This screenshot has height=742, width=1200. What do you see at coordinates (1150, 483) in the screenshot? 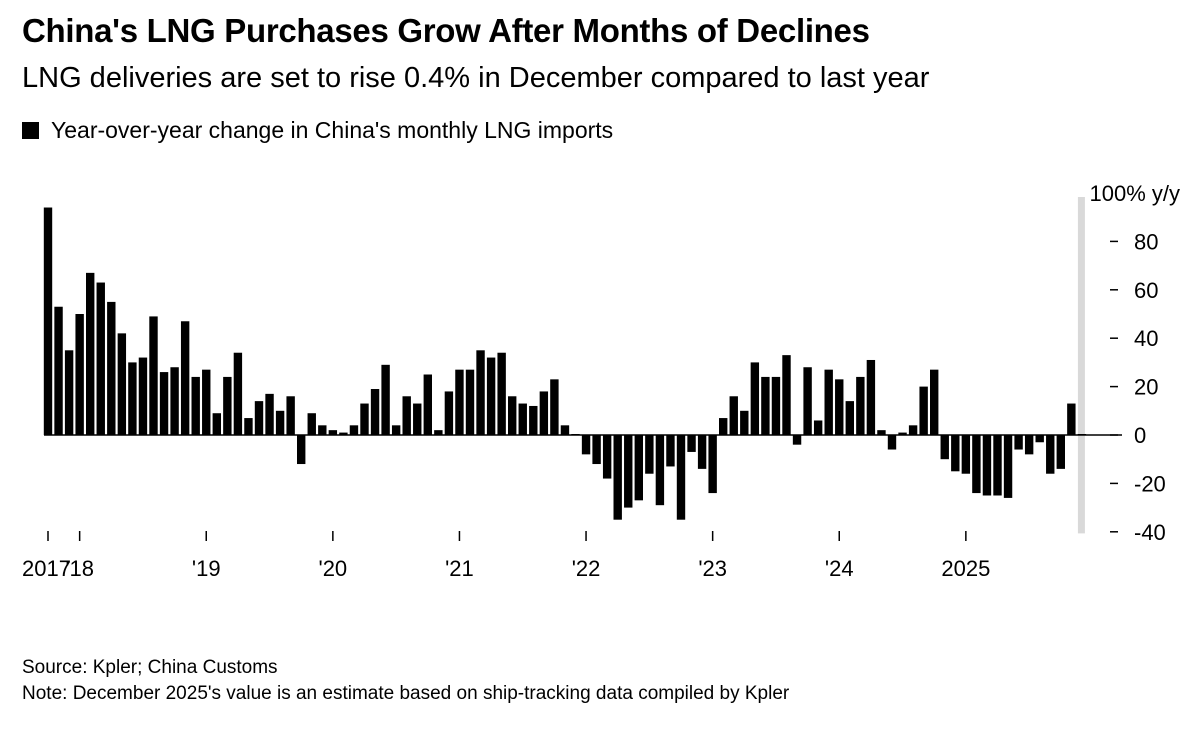
I see `y-tick-label: -20` at bounding box center [1150, 483].